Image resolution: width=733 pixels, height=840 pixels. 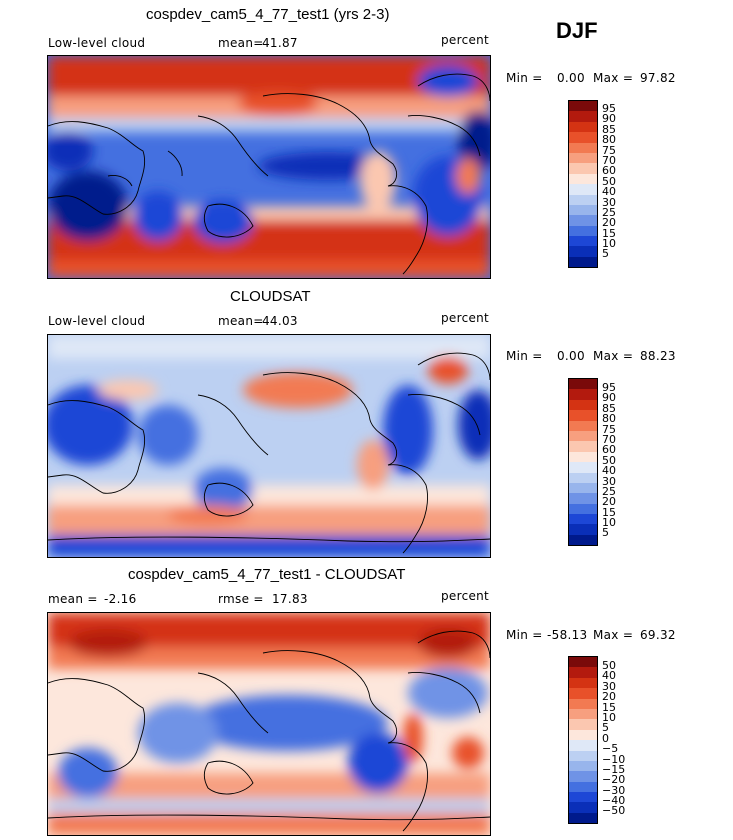 What do you see at coordinates (571, 78) in the screenshot?
I see `panel-1-min-value: 0.00` at bounding box center [571, 78].